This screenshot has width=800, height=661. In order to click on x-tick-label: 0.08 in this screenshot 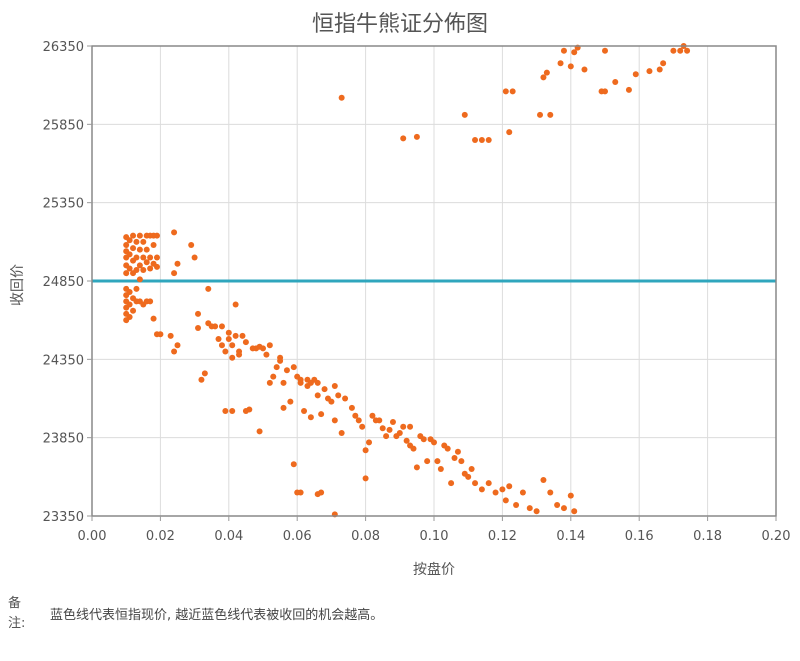, I will do `click(365, 536)`.